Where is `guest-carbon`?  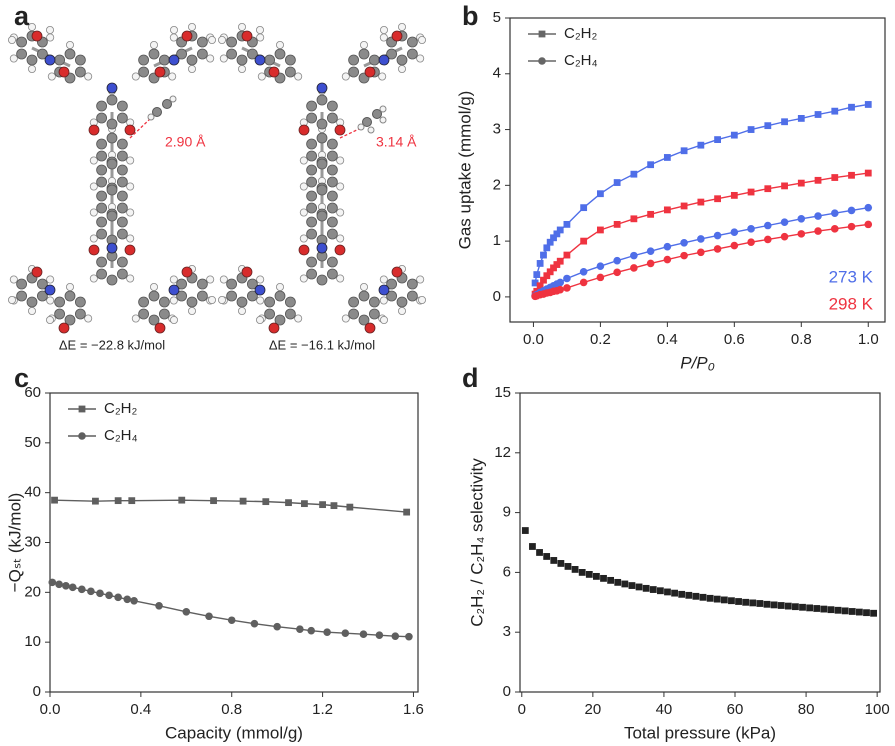 guest-carbon is located at coordinates (377, 114).